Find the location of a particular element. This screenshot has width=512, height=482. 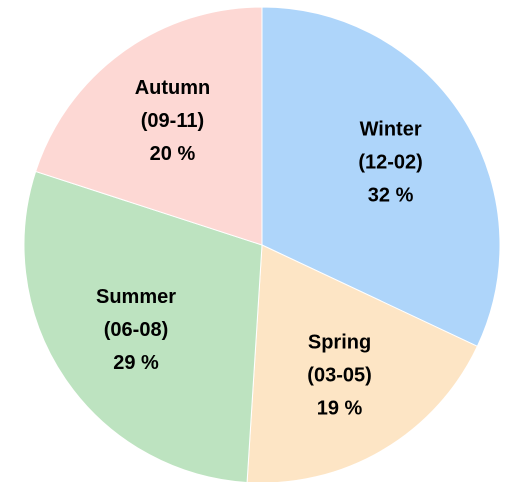

slice-range: (09-11) is located at coordinates (172, 121).